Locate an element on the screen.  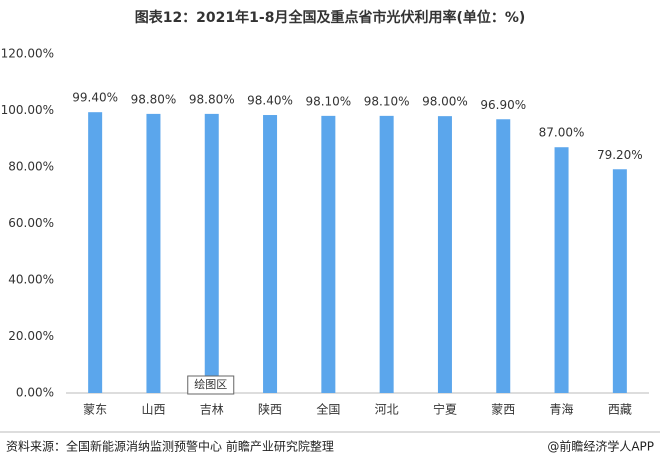
x-tick-label: 吉林 is located at coordinates (212, 410).